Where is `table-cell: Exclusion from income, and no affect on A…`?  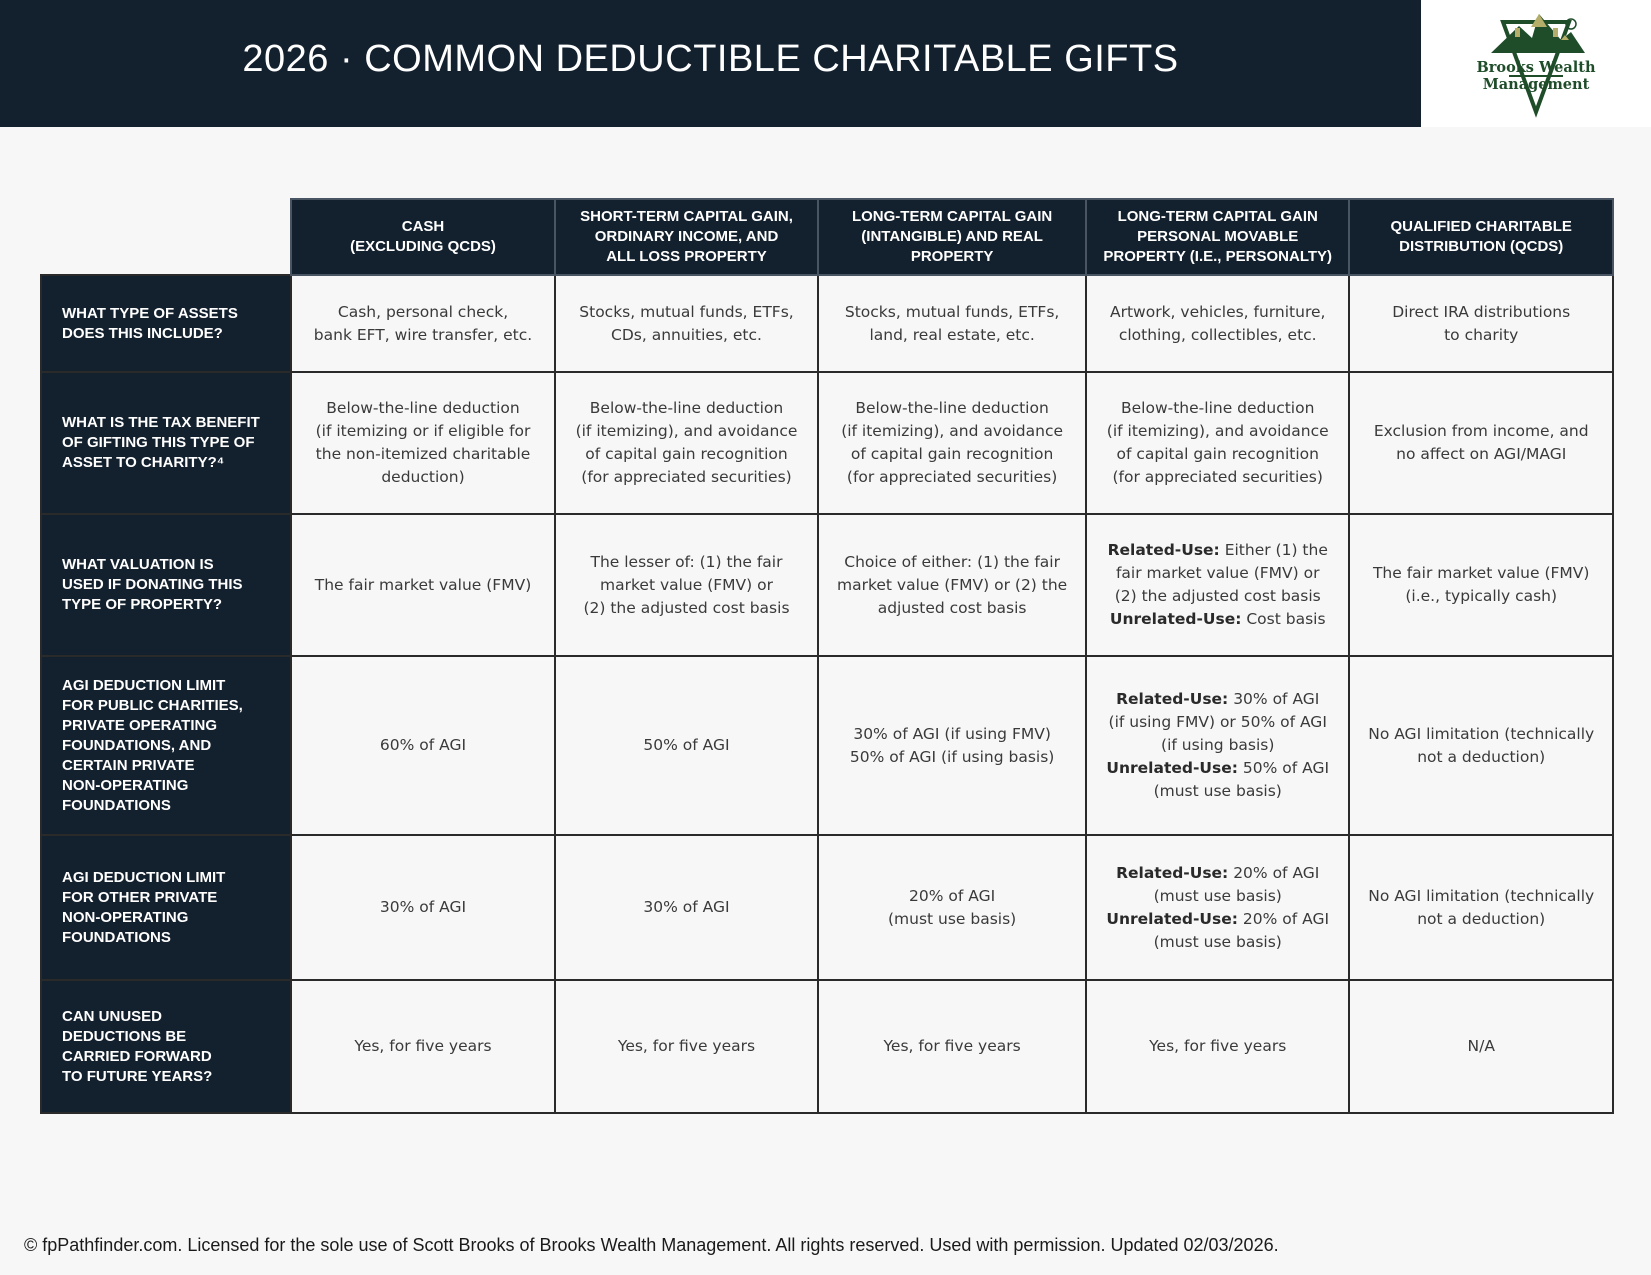 table-cell: Exclusion from income, and no affect on A… is located at coordinates (1481, 443).